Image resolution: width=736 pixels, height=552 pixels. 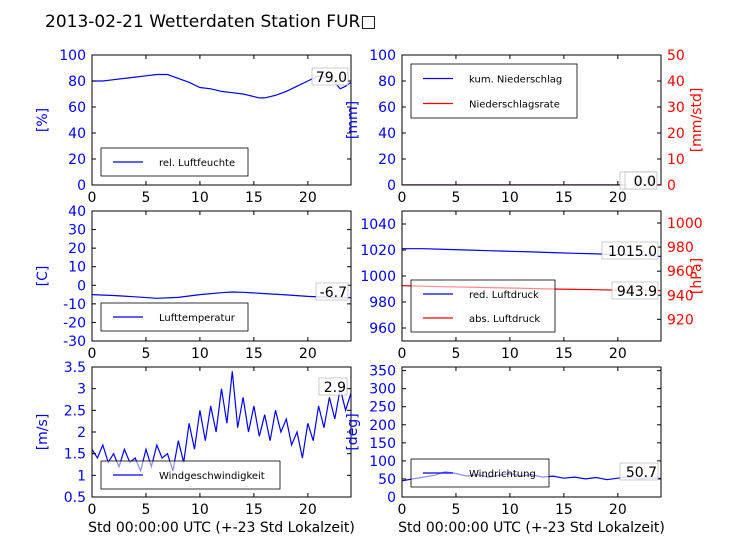 I want to click on y2-tick-label: 30, so click(x=676, y=108).